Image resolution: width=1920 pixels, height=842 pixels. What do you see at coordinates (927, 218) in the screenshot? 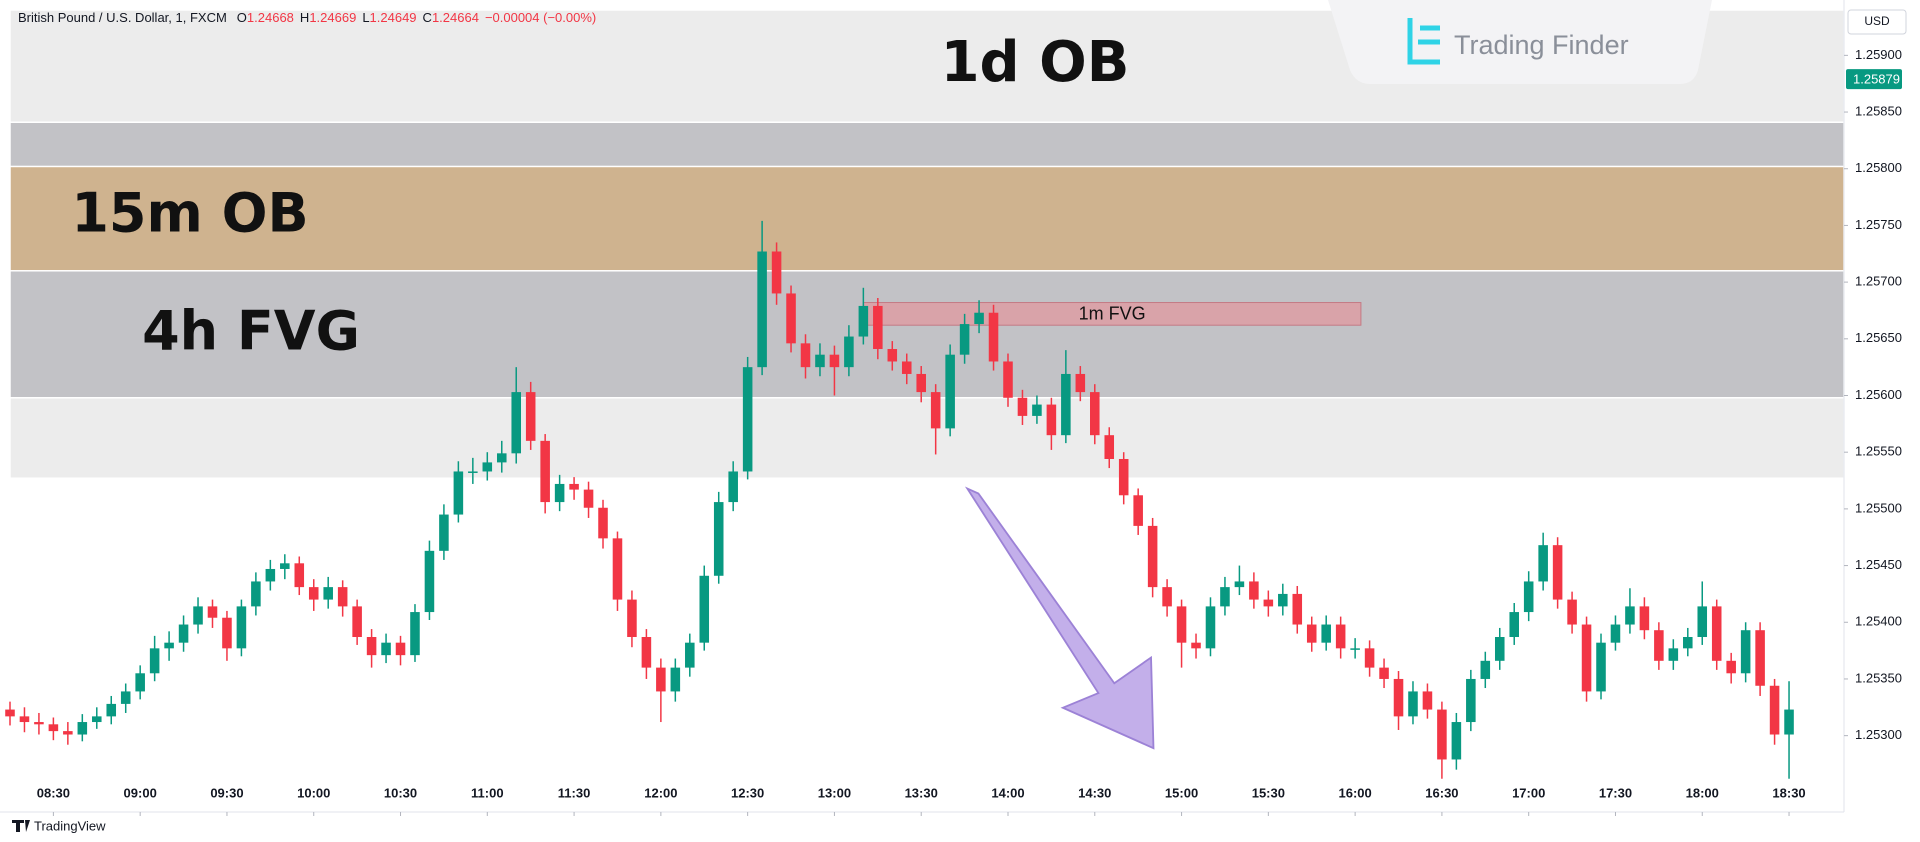
I see `zone` at bounding box center [927, 218].